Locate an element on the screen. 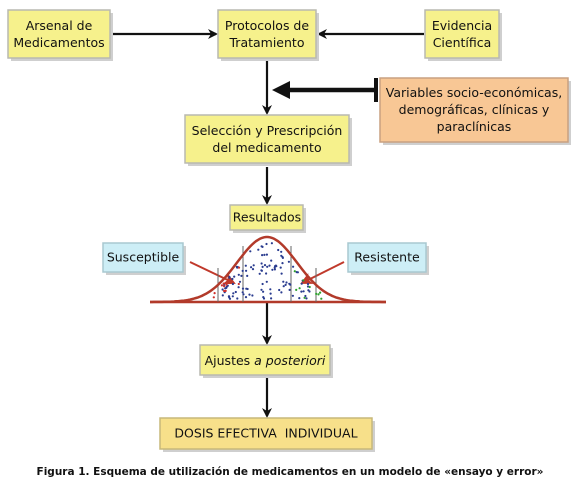 The image size is (579, 487). text-line: Selección y Prescripción is located at coordinates (267, 130).